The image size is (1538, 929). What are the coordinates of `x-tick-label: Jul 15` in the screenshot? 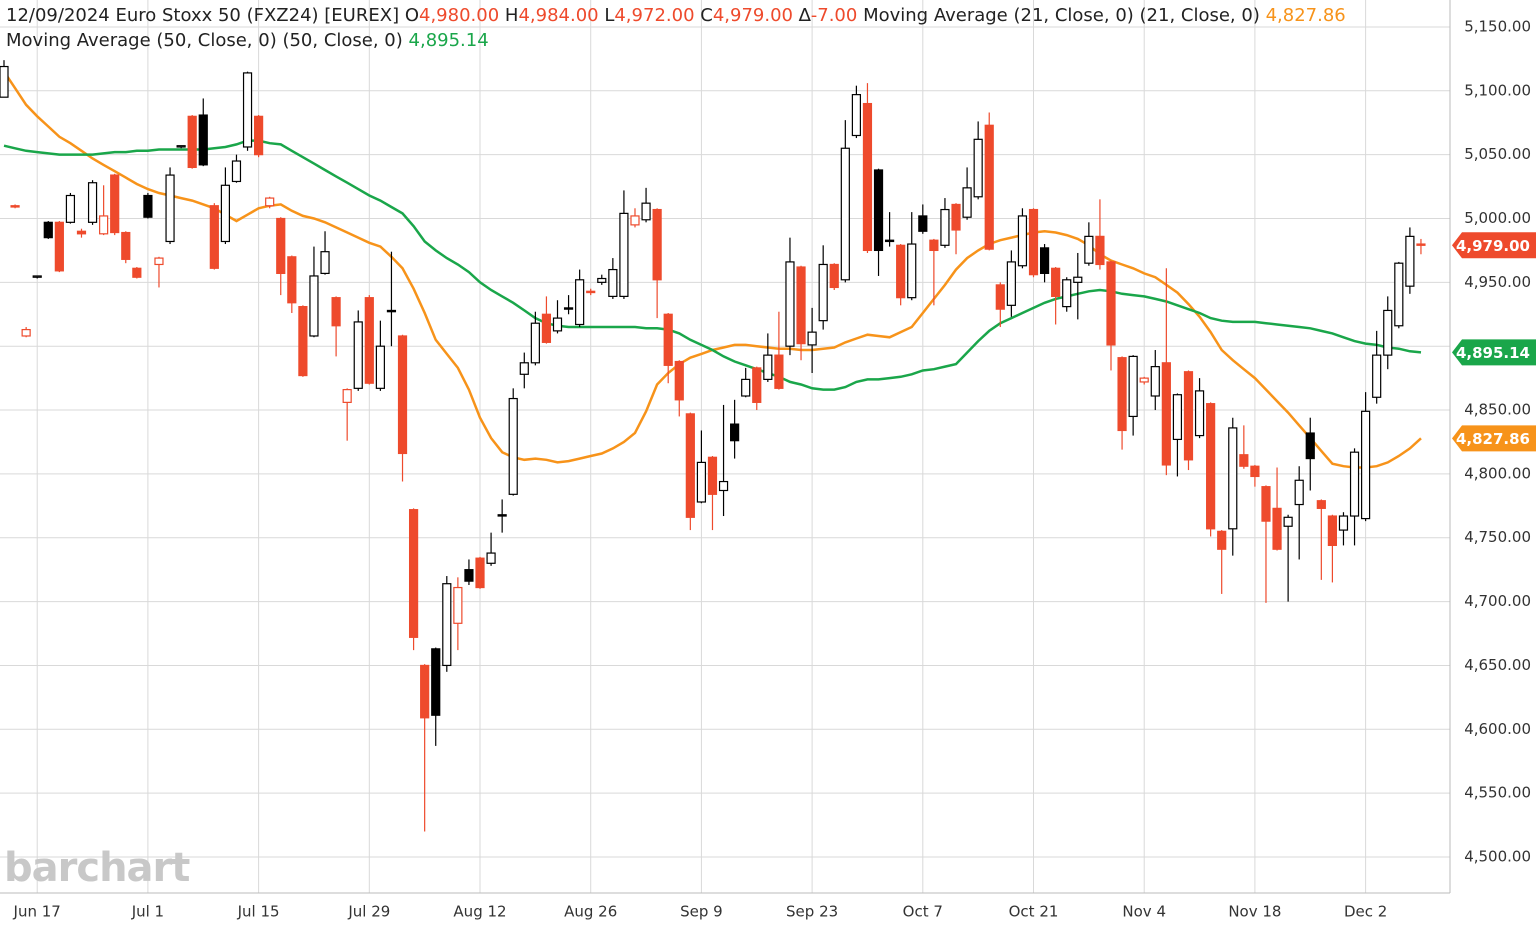 It's located at (258, 912).